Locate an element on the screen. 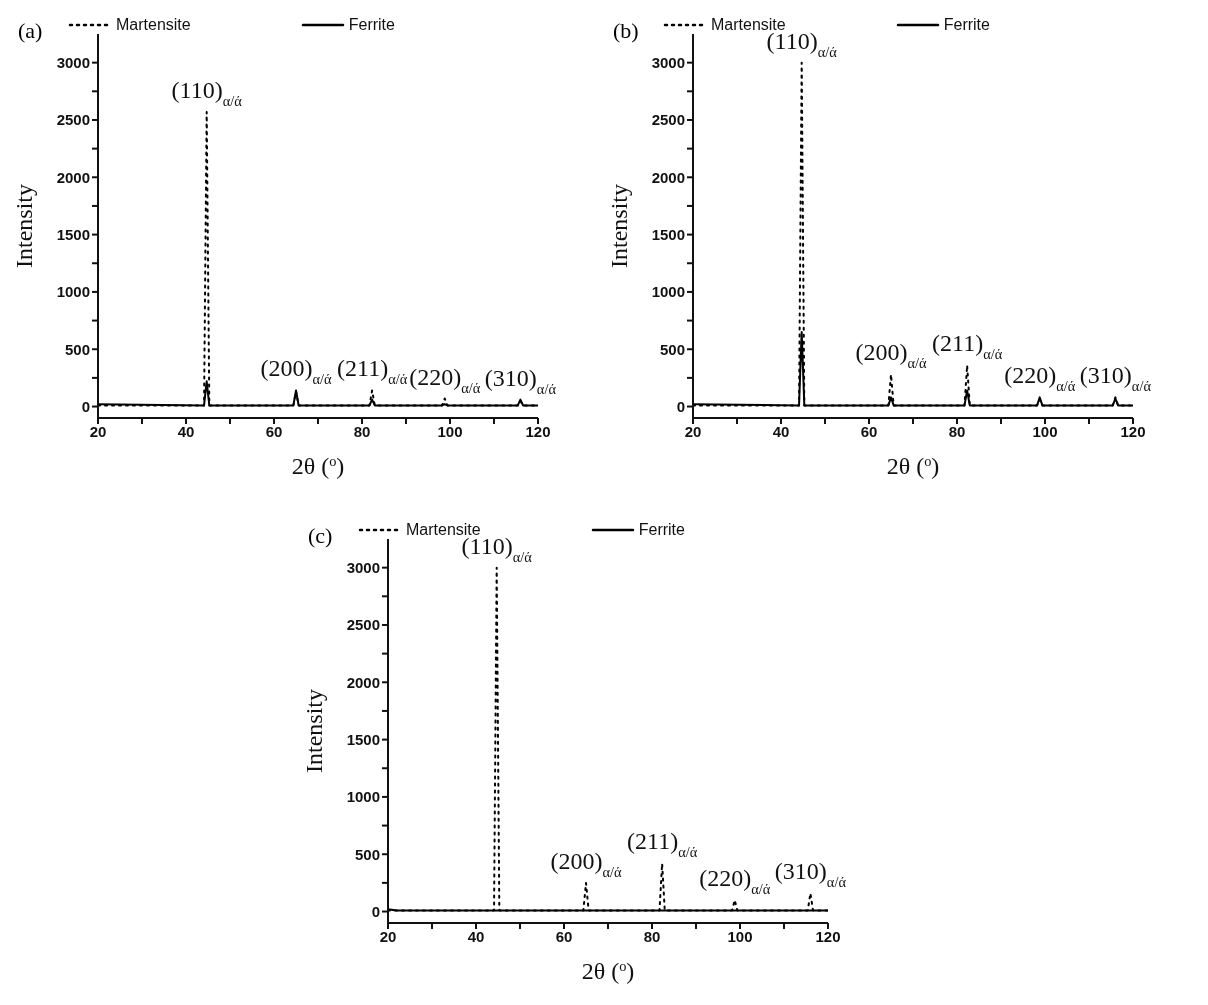 The height and width of the screenshot is (1005, 1208). annotation: (110)$_{α/ά}$ is located at coordinates (207, 92).